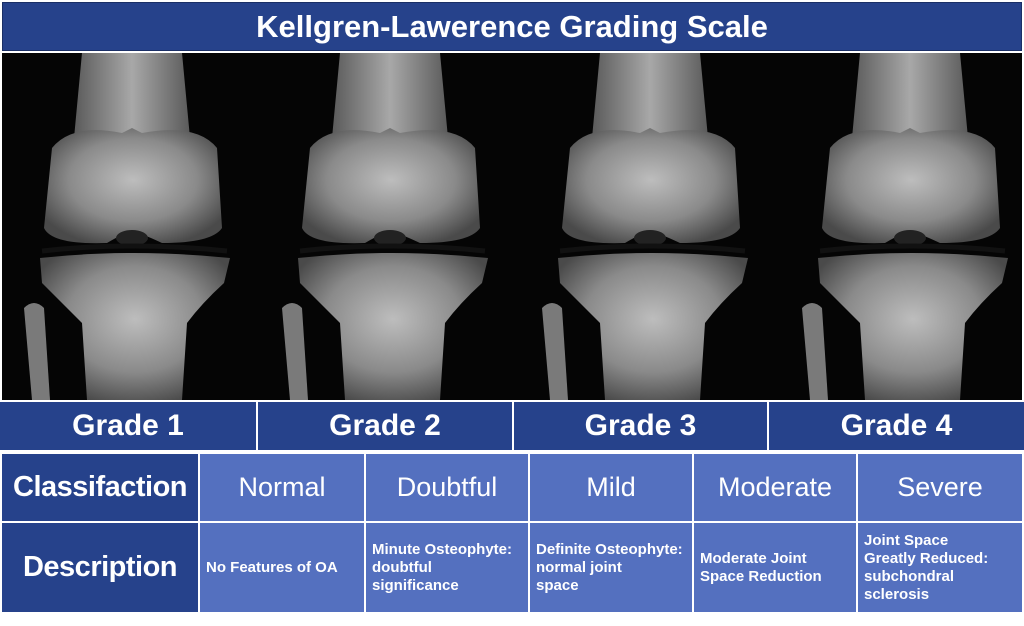 The height and width of the screenshot is (626, 1024). Describe the element at coordinates (939, 487) in the screenshot. I see `classification-severe: Severe` at that location.